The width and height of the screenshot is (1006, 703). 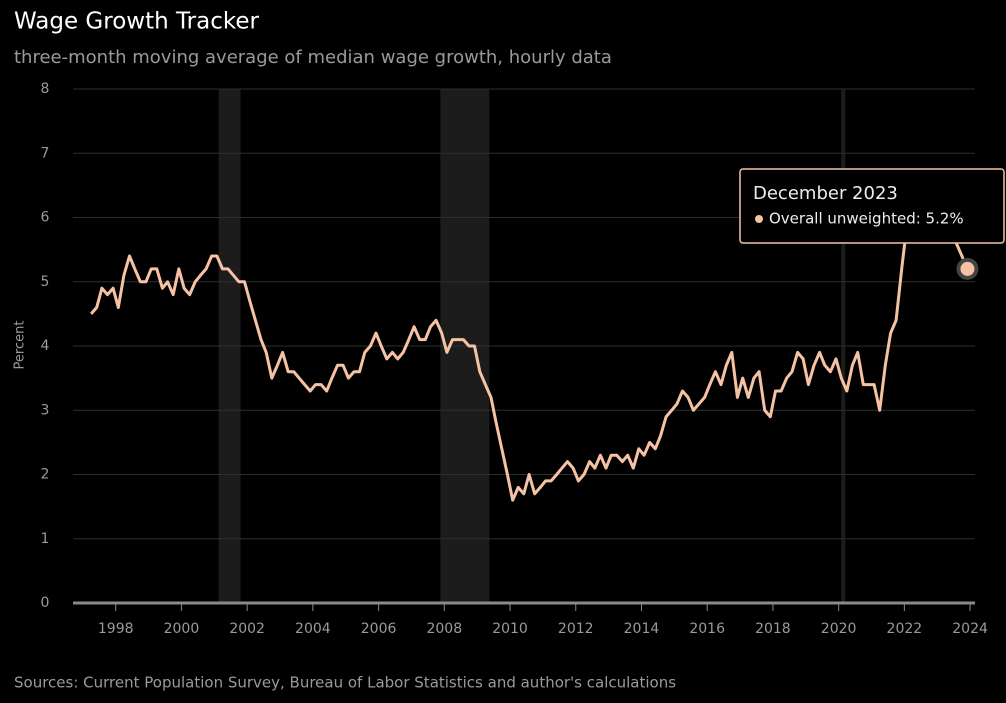 I want to click on x-tick-label: 2020, so click(x=839, y=629).